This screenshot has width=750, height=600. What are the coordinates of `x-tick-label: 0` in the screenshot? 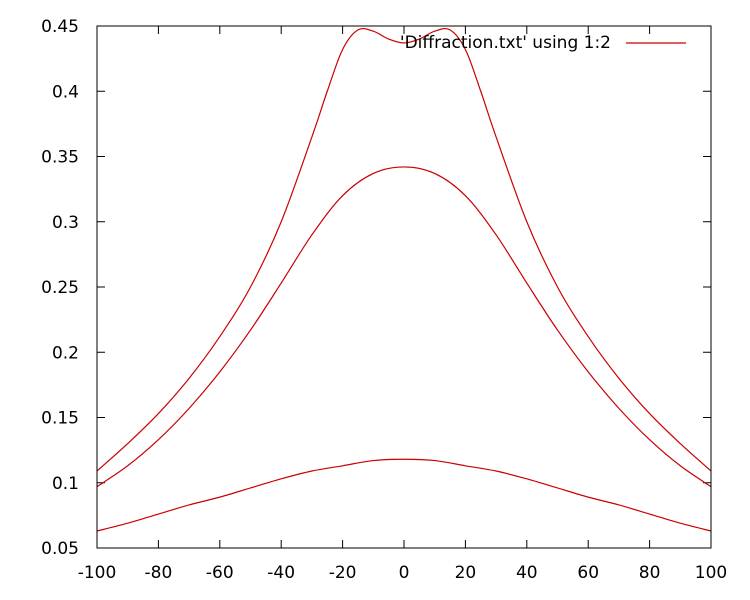 It's located at (404, 573).